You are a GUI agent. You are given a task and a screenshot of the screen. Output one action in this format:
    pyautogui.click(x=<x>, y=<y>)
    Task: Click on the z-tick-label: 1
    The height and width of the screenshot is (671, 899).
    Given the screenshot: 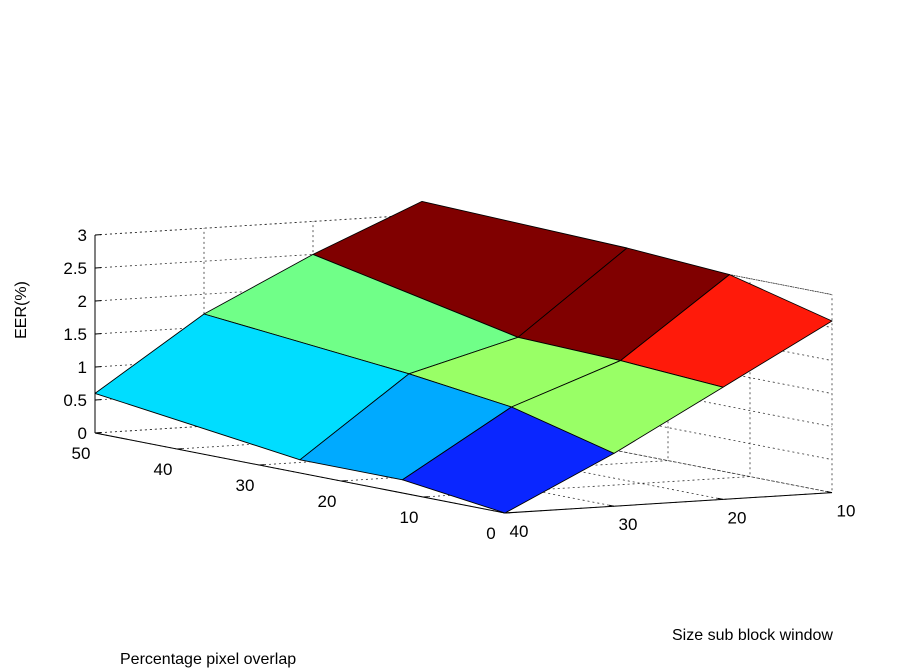 What is the action you would take?
    pyautogui.click(x=82, y=367)
    